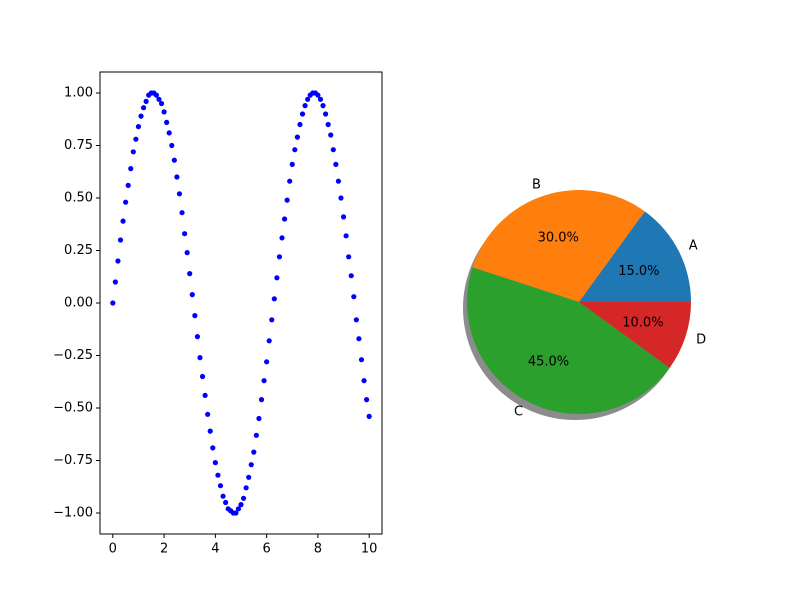  Describe the element at coordinates (78, 303) in the screenshot. I see `y-tick-label: 0.00` at that location.